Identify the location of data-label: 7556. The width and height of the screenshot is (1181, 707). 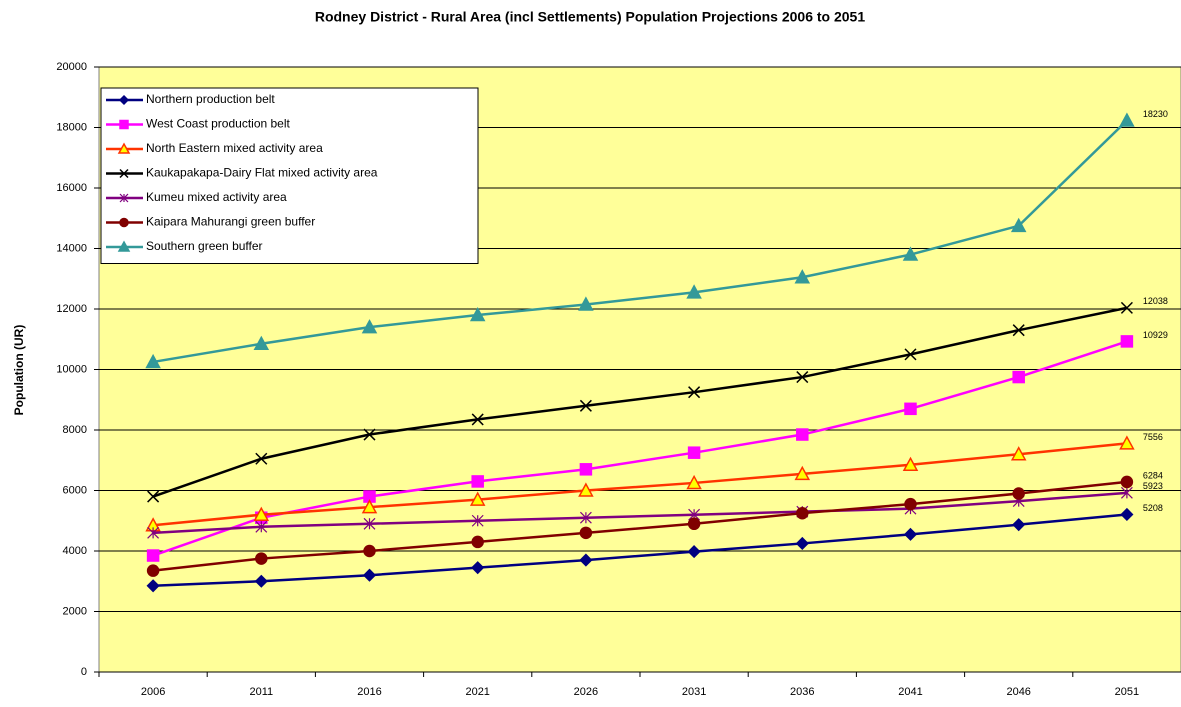
(1153, 437).